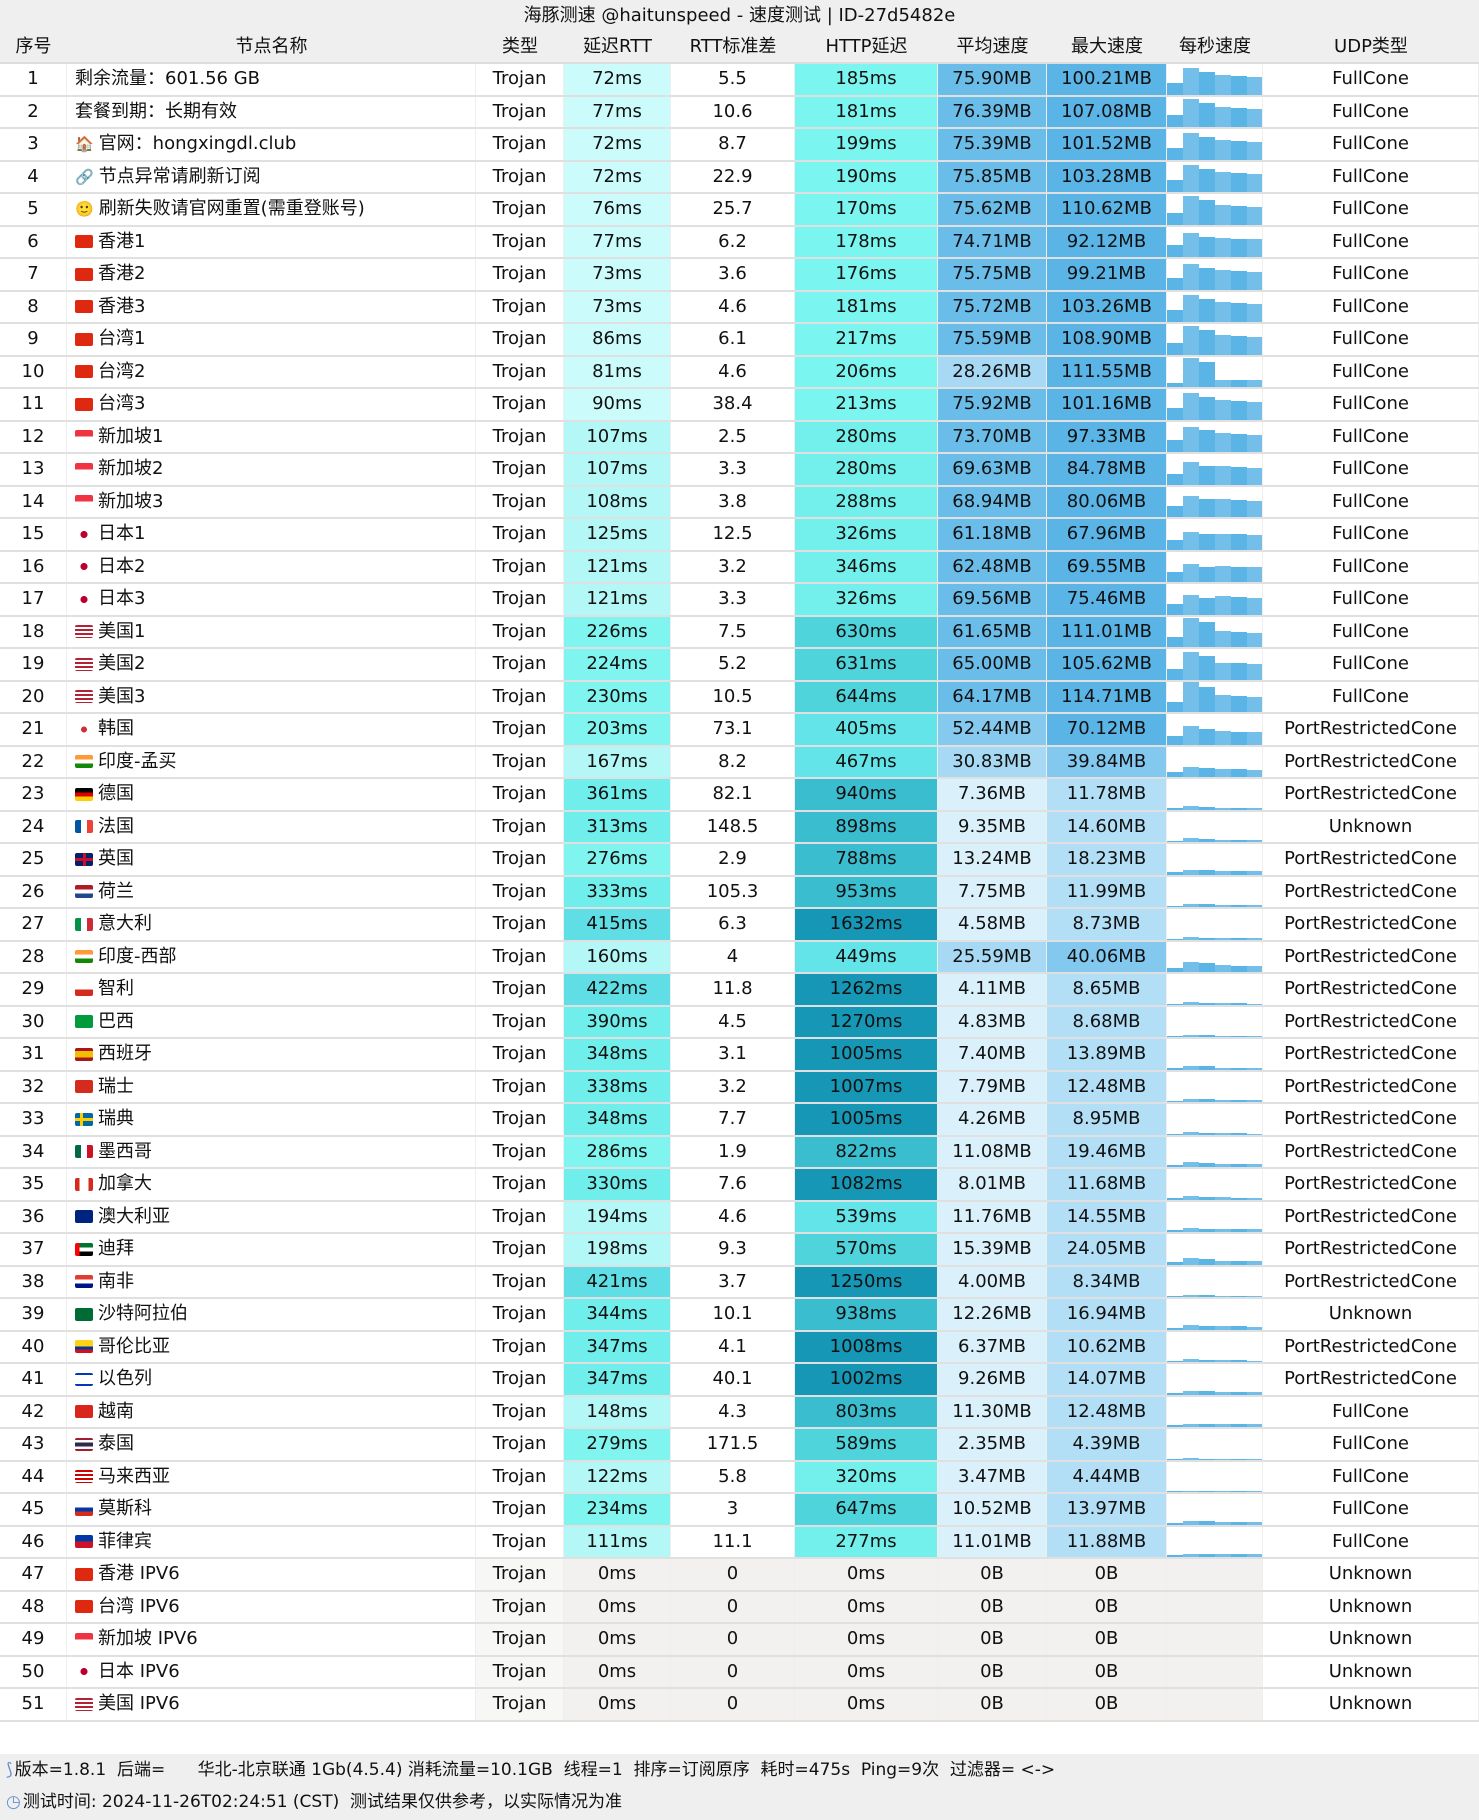 Image resolution: width=1479 pixels, height=1820 pixels. What do you see at coordinates (1215, 46) in the screenshot?
I see `header-per-second-speed: 每秒速度` at bounding box center [1215, 46].